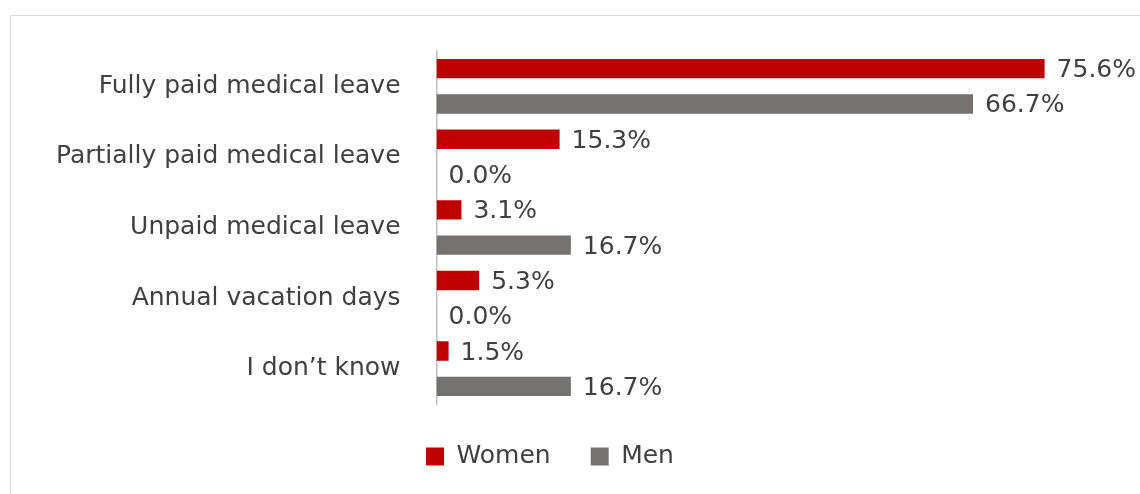 The height and width of the screenshot is (494, 1140). What do you see at coordinates (1025, 104) in the screenshot?
I see `data-label: 66.7%` at bounding box center [1025, 104].